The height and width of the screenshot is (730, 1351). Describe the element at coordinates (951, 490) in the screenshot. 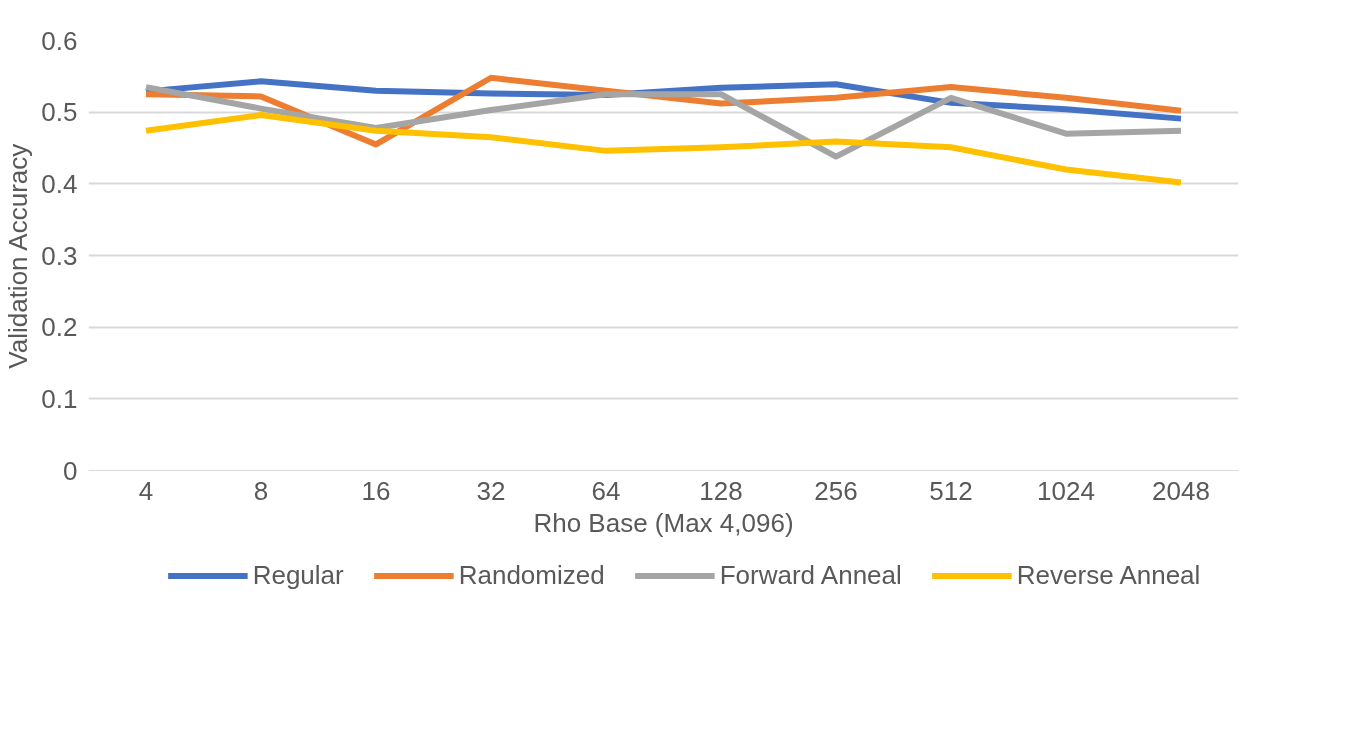

I see `x-tick-label: 512` at that location.